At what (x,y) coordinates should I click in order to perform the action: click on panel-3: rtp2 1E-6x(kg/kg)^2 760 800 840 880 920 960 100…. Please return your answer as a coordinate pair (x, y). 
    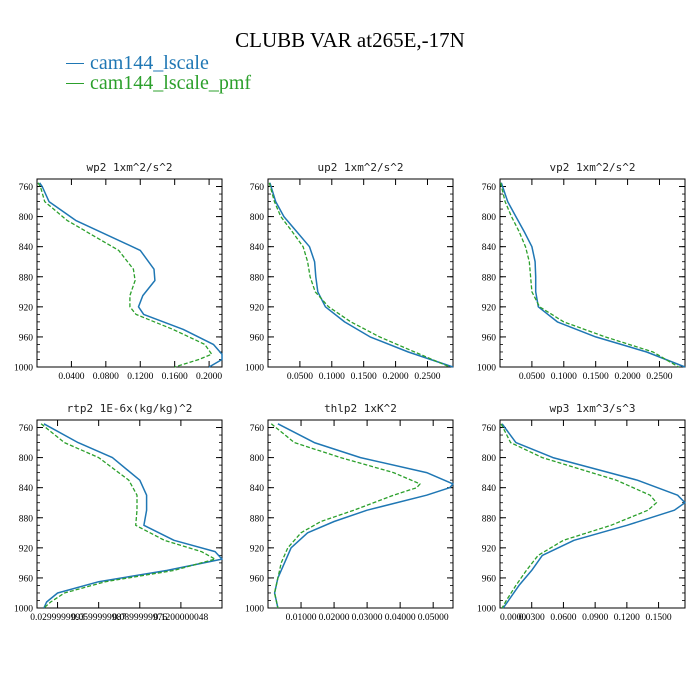
    Looking at the image, I should click on (118, 512).